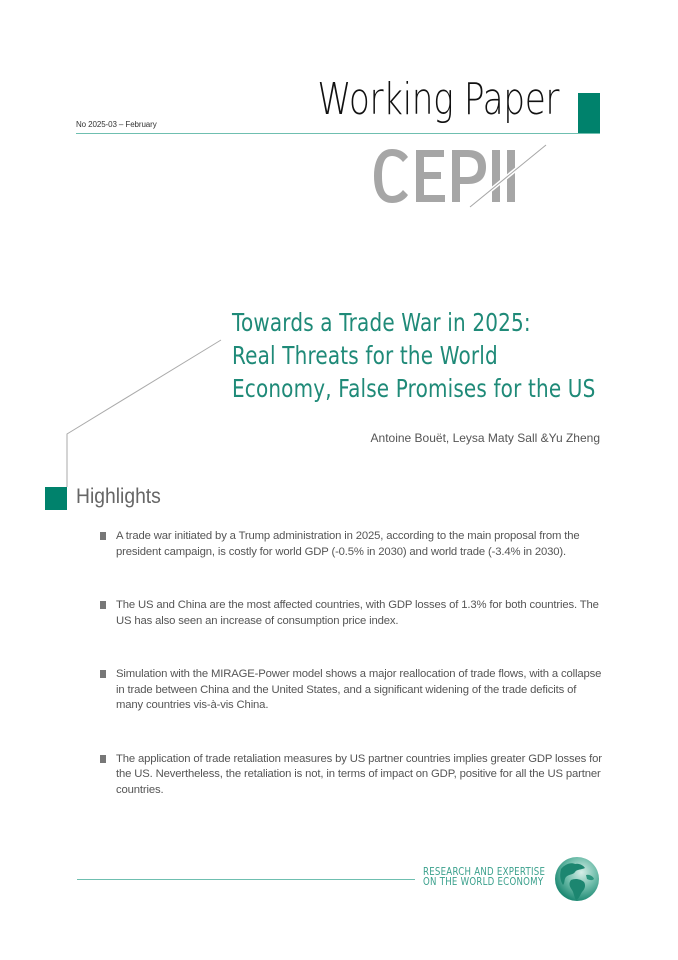 This screenshot has height=960, width=678. Describe the element at coordinates (483, 882) in the screenshot. I see `tagline-line-2: ON THE WORLD ECONOMY` at that location.